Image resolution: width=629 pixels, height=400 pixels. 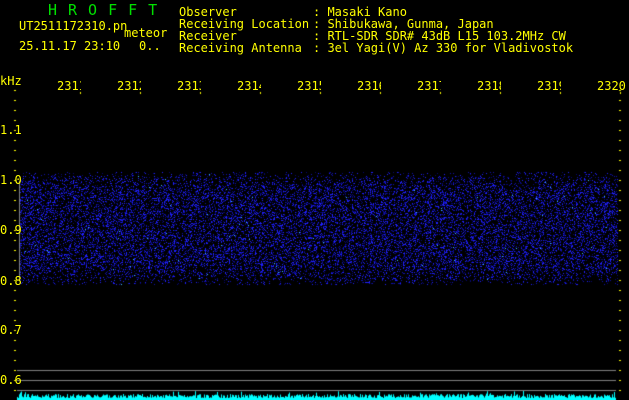 I want to click on y-tick-label: 0.7, so click(x=11, y=330).